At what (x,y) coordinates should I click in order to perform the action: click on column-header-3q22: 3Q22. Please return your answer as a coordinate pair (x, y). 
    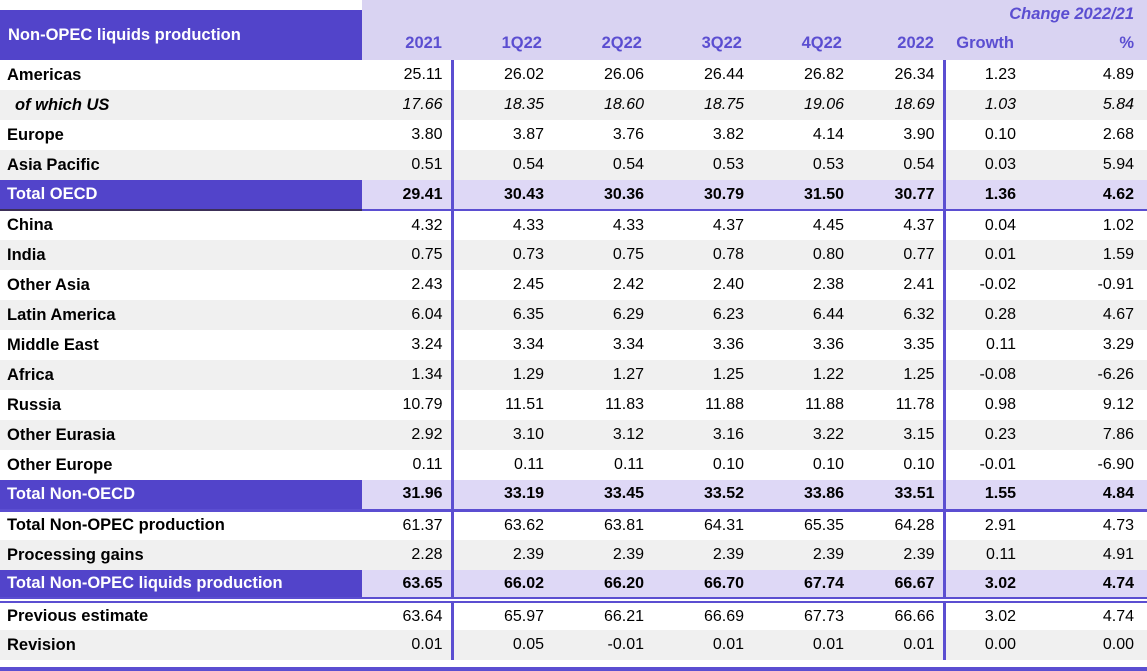
    Looking at the image, I should click on (721, 43).